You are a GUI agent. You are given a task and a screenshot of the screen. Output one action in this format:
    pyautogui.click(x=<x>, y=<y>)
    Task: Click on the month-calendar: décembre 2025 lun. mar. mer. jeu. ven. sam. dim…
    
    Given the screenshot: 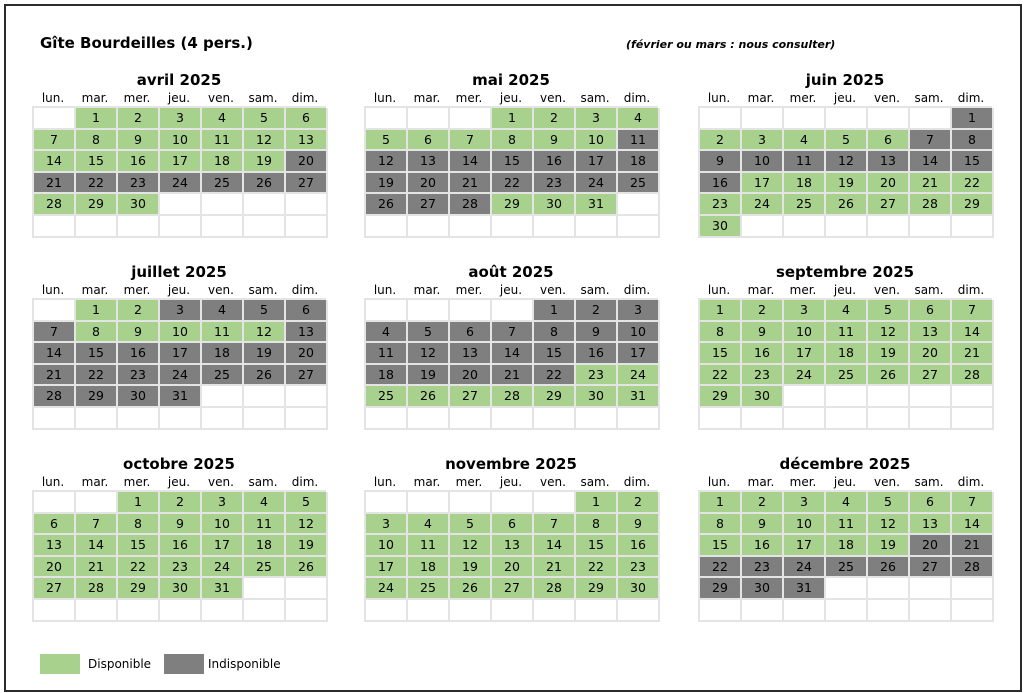 What is the action you would take?
    pyautogui.click(x=846, y=538)
    